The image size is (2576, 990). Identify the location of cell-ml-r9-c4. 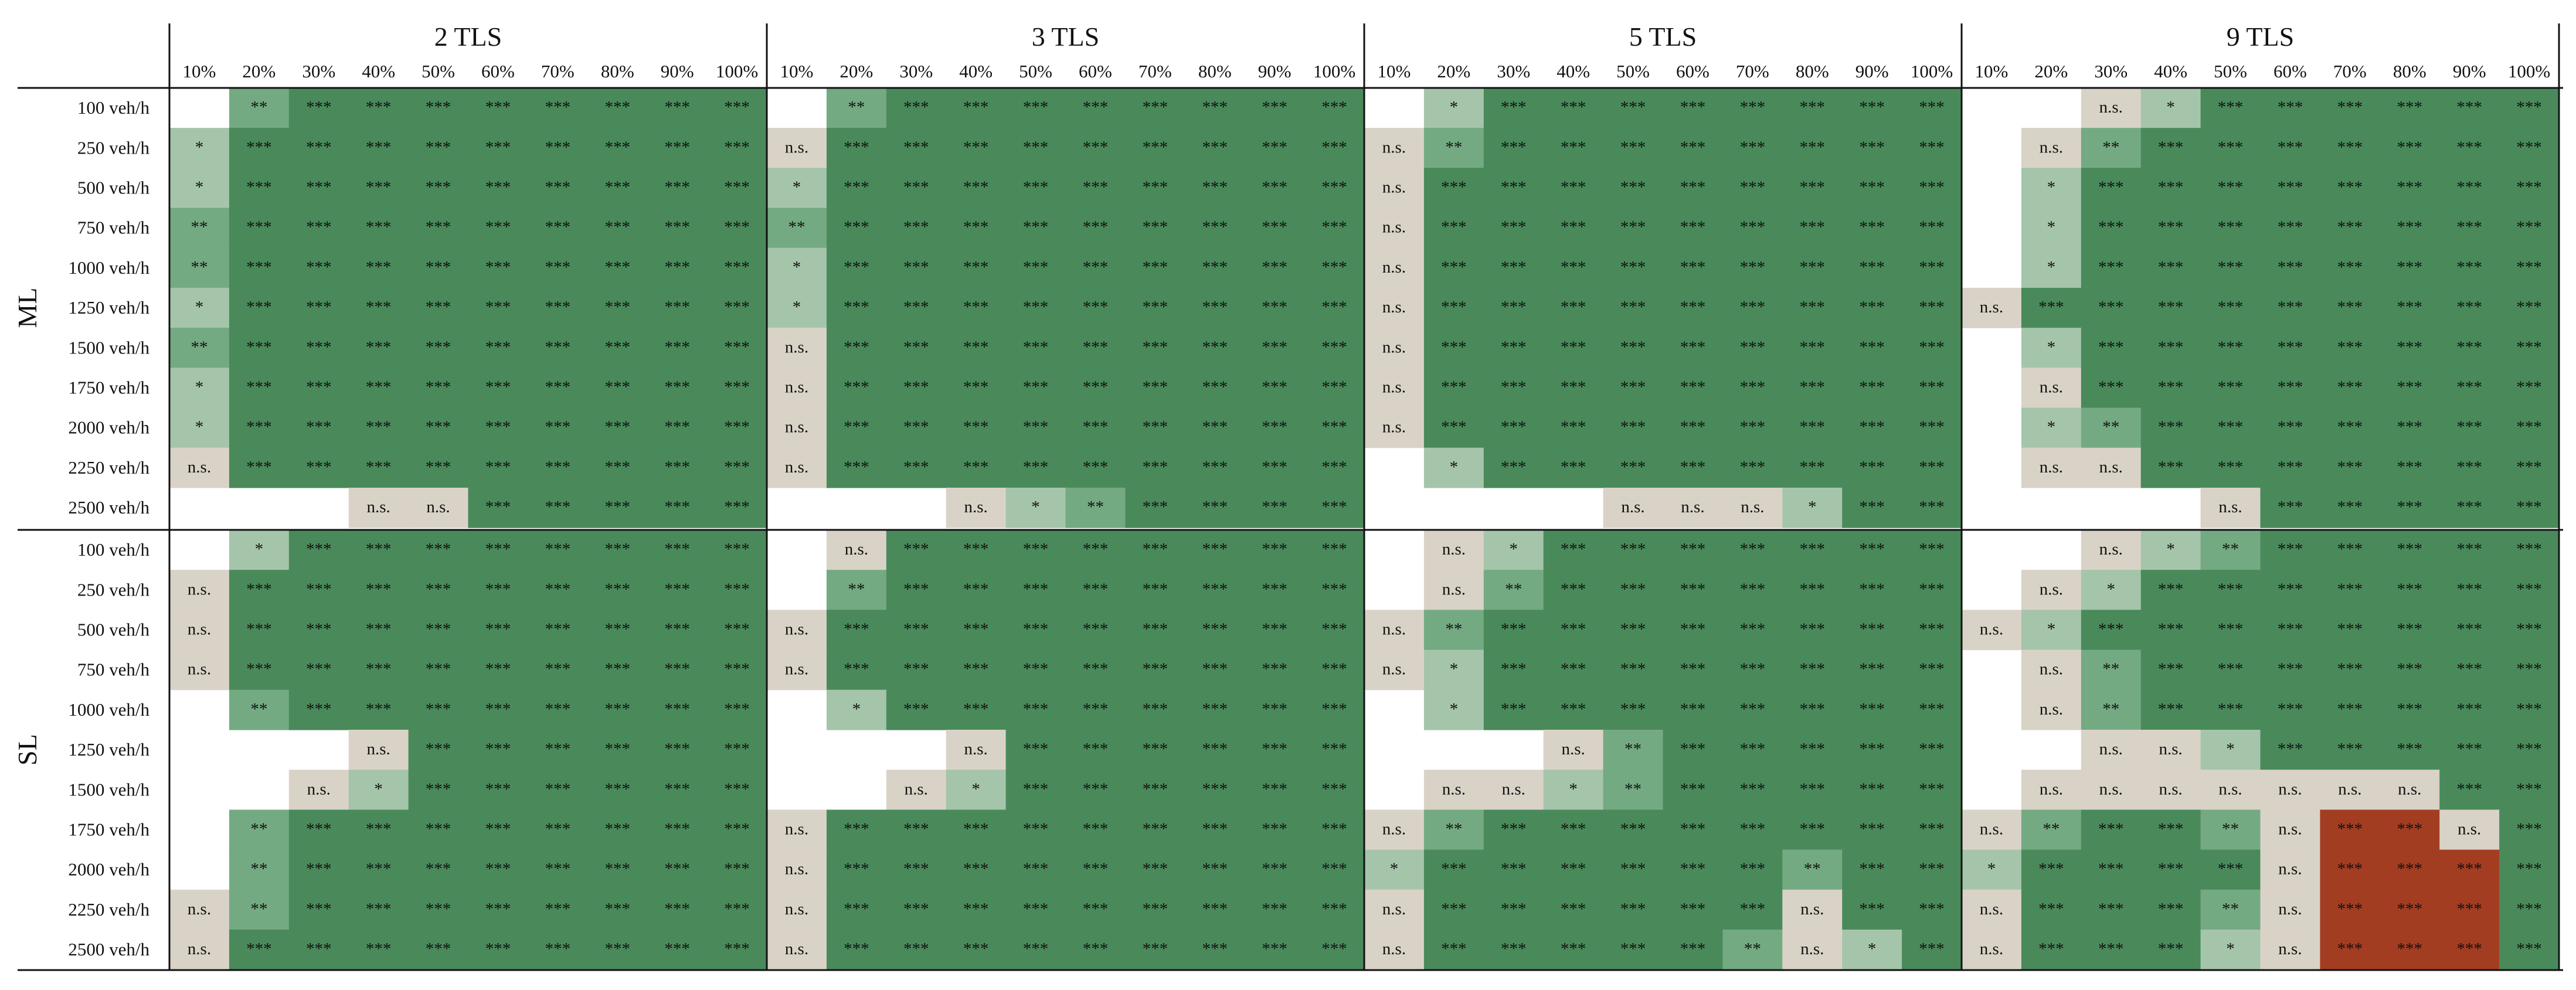
(439, 468).